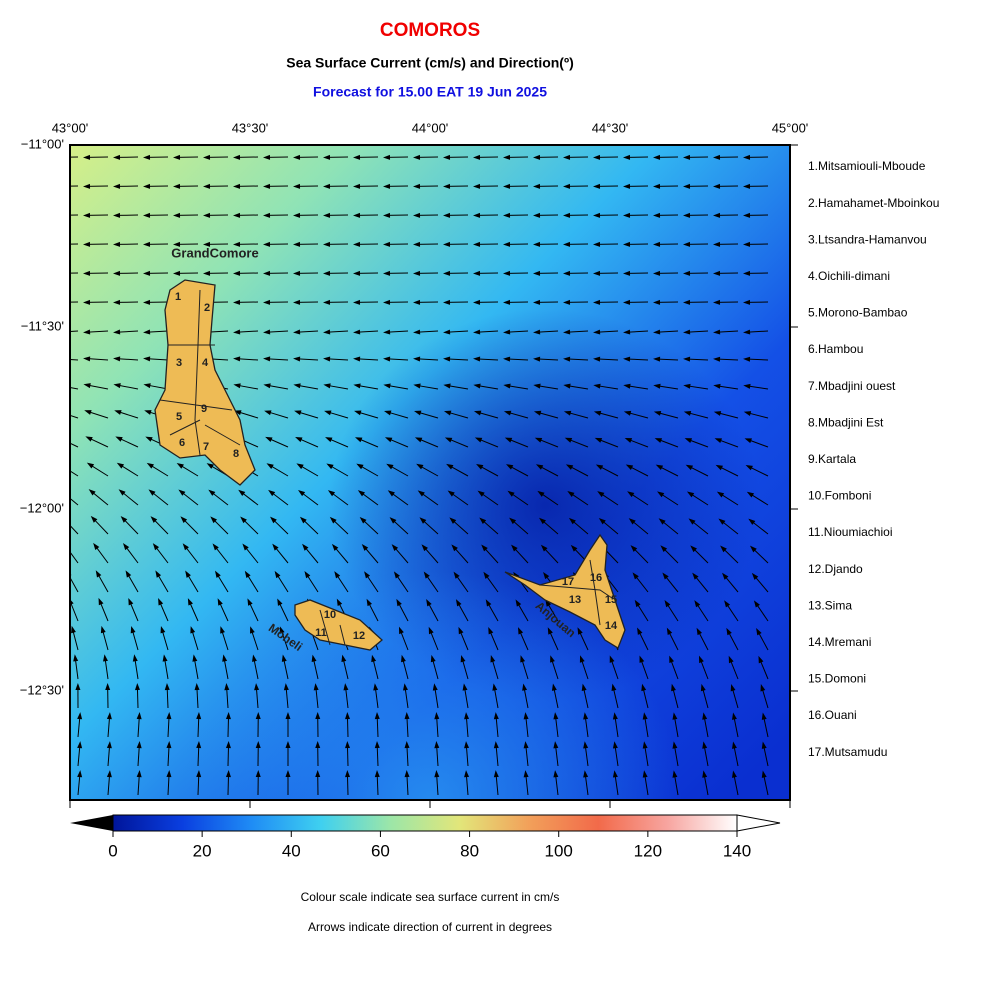 This screenshot has height=1005, width=1000. What do you see at coordinates (206, 447) in the screenshot?
I see `region-number: 7` at bounding box center [206, 447].